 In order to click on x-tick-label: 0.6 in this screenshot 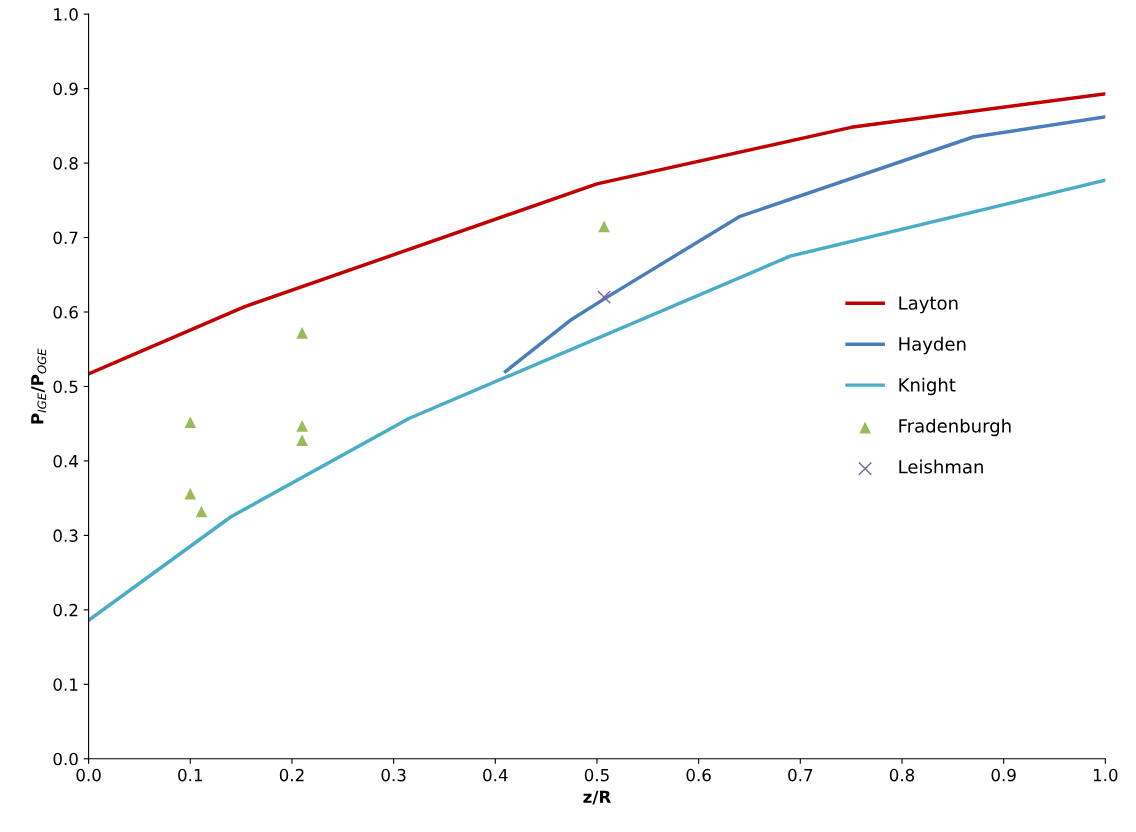, I will do `click(698, 775)`.